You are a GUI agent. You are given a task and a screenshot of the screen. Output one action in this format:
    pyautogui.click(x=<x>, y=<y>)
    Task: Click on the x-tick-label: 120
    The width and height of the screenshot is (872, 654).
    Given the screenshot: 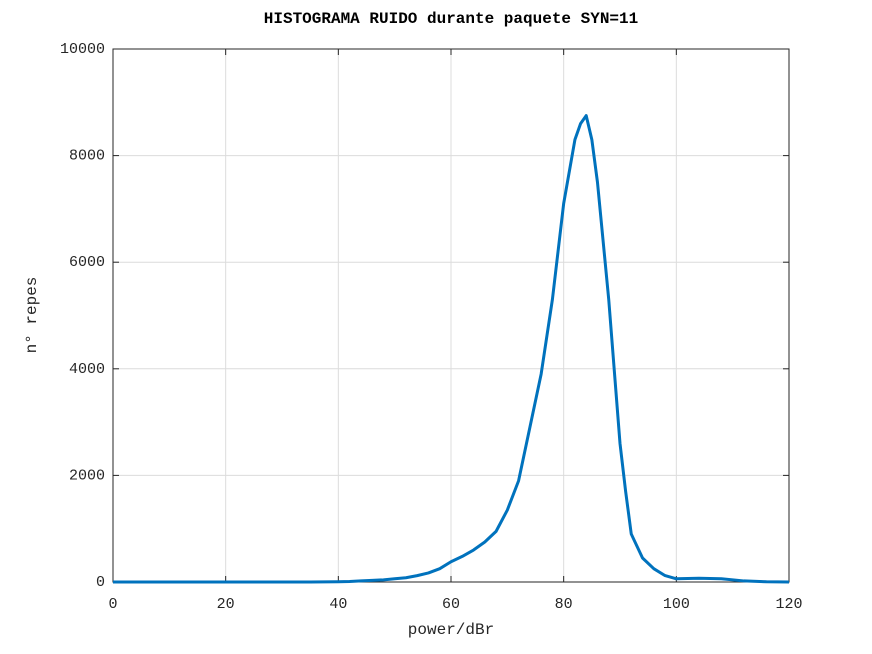 What is the action you would take?
    pyautogui.click(x=788, y=604)
    